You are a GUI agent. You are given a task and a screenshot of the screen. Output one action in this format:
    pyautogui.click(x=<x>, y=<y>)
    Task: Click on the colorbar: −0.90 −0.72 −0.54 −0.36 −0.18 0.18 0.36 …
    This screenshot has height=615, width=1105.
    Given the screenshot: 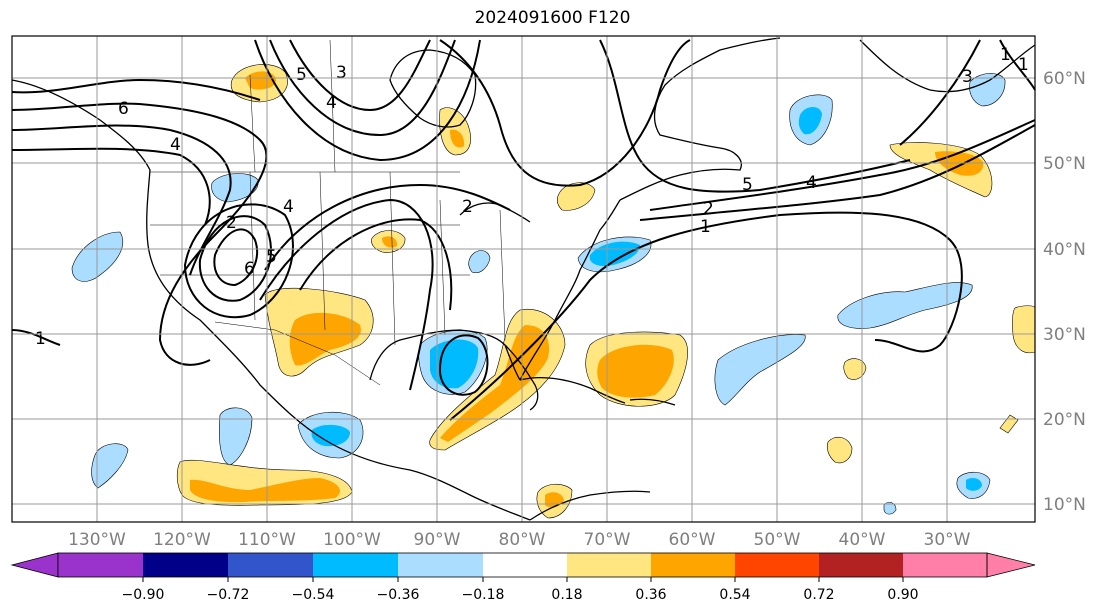 What is the action you would take?
    pyautogui.click(x=523, y=577)
    